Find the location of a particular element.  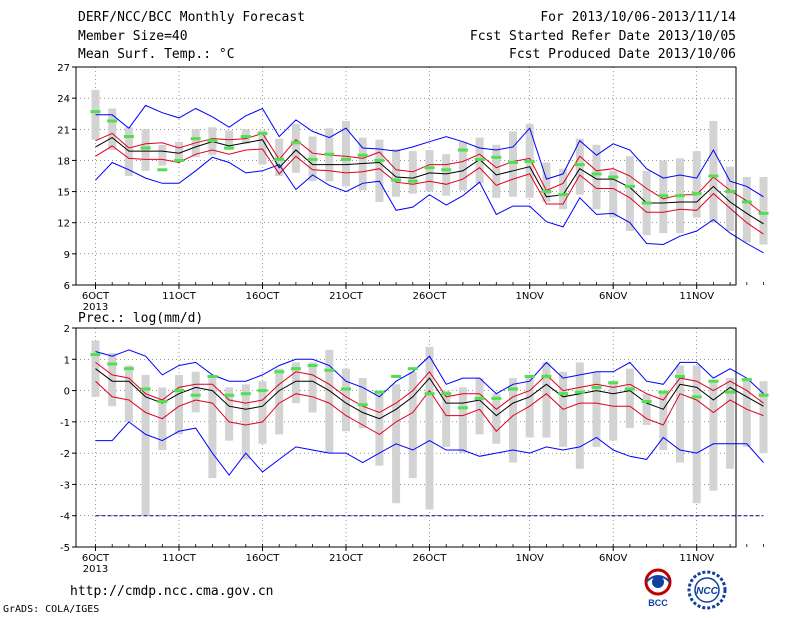

y-tick-label: 24 is located at coordinates (63, 99).